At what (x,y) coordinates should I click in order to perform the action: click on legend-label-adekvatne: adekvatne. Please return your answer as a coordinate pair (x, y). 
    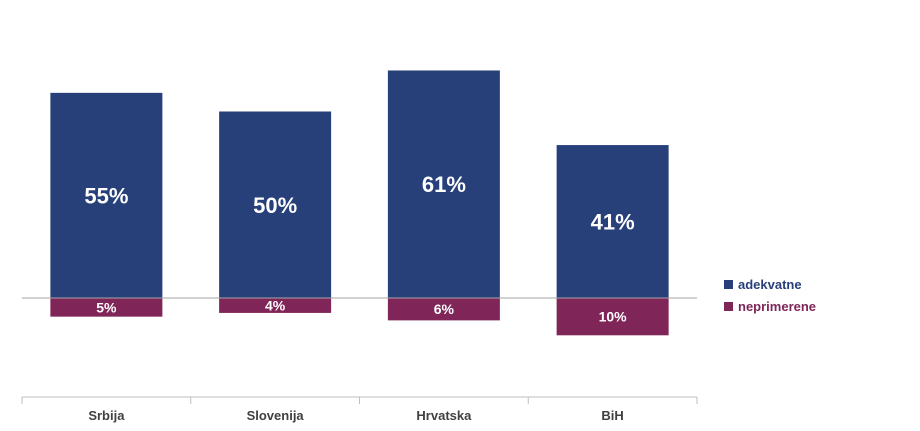
    Looking at the image, I should click on (770, 284).